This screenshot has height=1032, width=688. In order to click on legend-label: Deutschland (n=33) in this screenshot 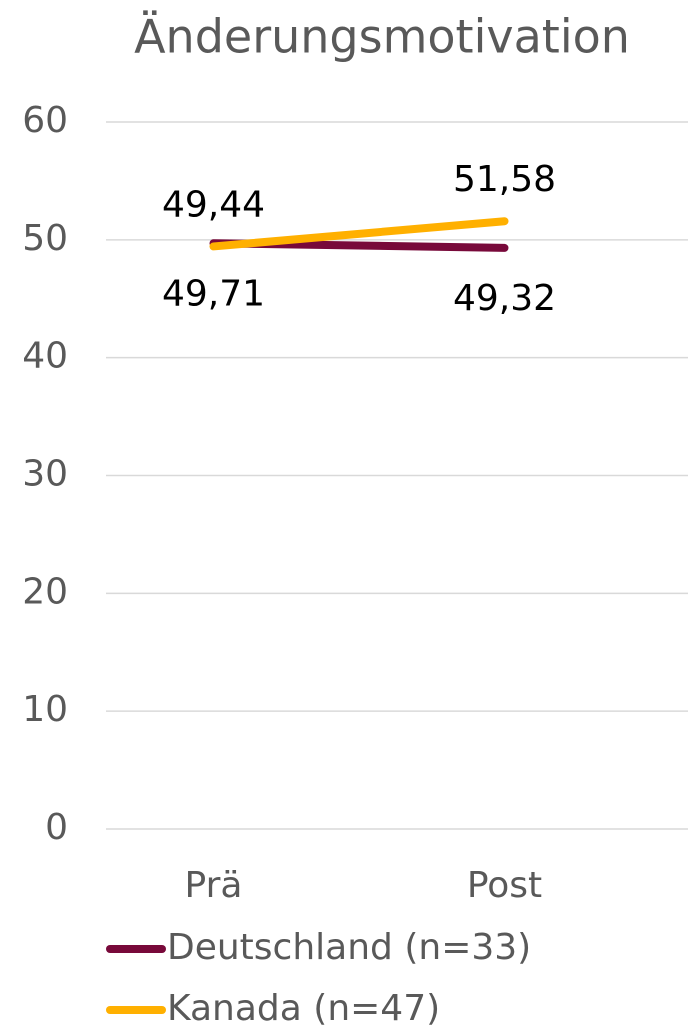, I will do `click(349, 947)`.